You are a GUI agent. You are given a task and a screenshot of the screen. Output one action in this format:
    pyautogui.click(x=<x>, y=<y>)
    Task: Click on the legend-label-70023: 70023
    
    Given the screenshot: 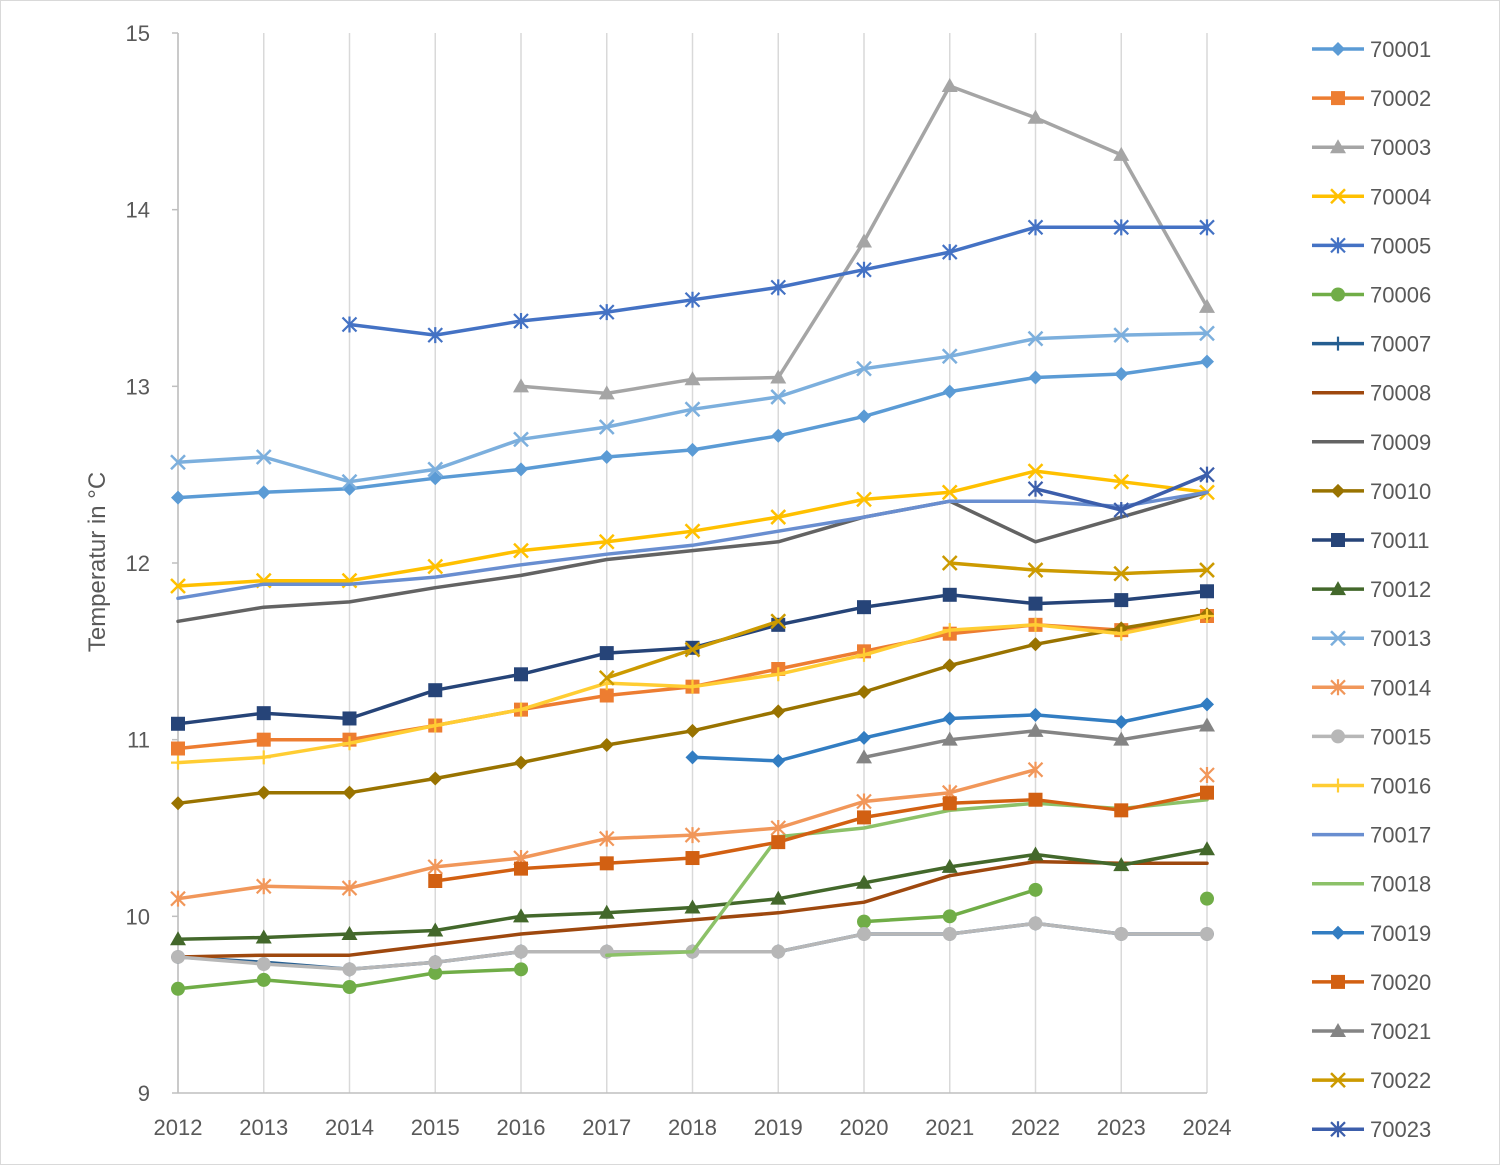 What is the action you would take?
    pyautogui.click(x=1400, y=1129)
    